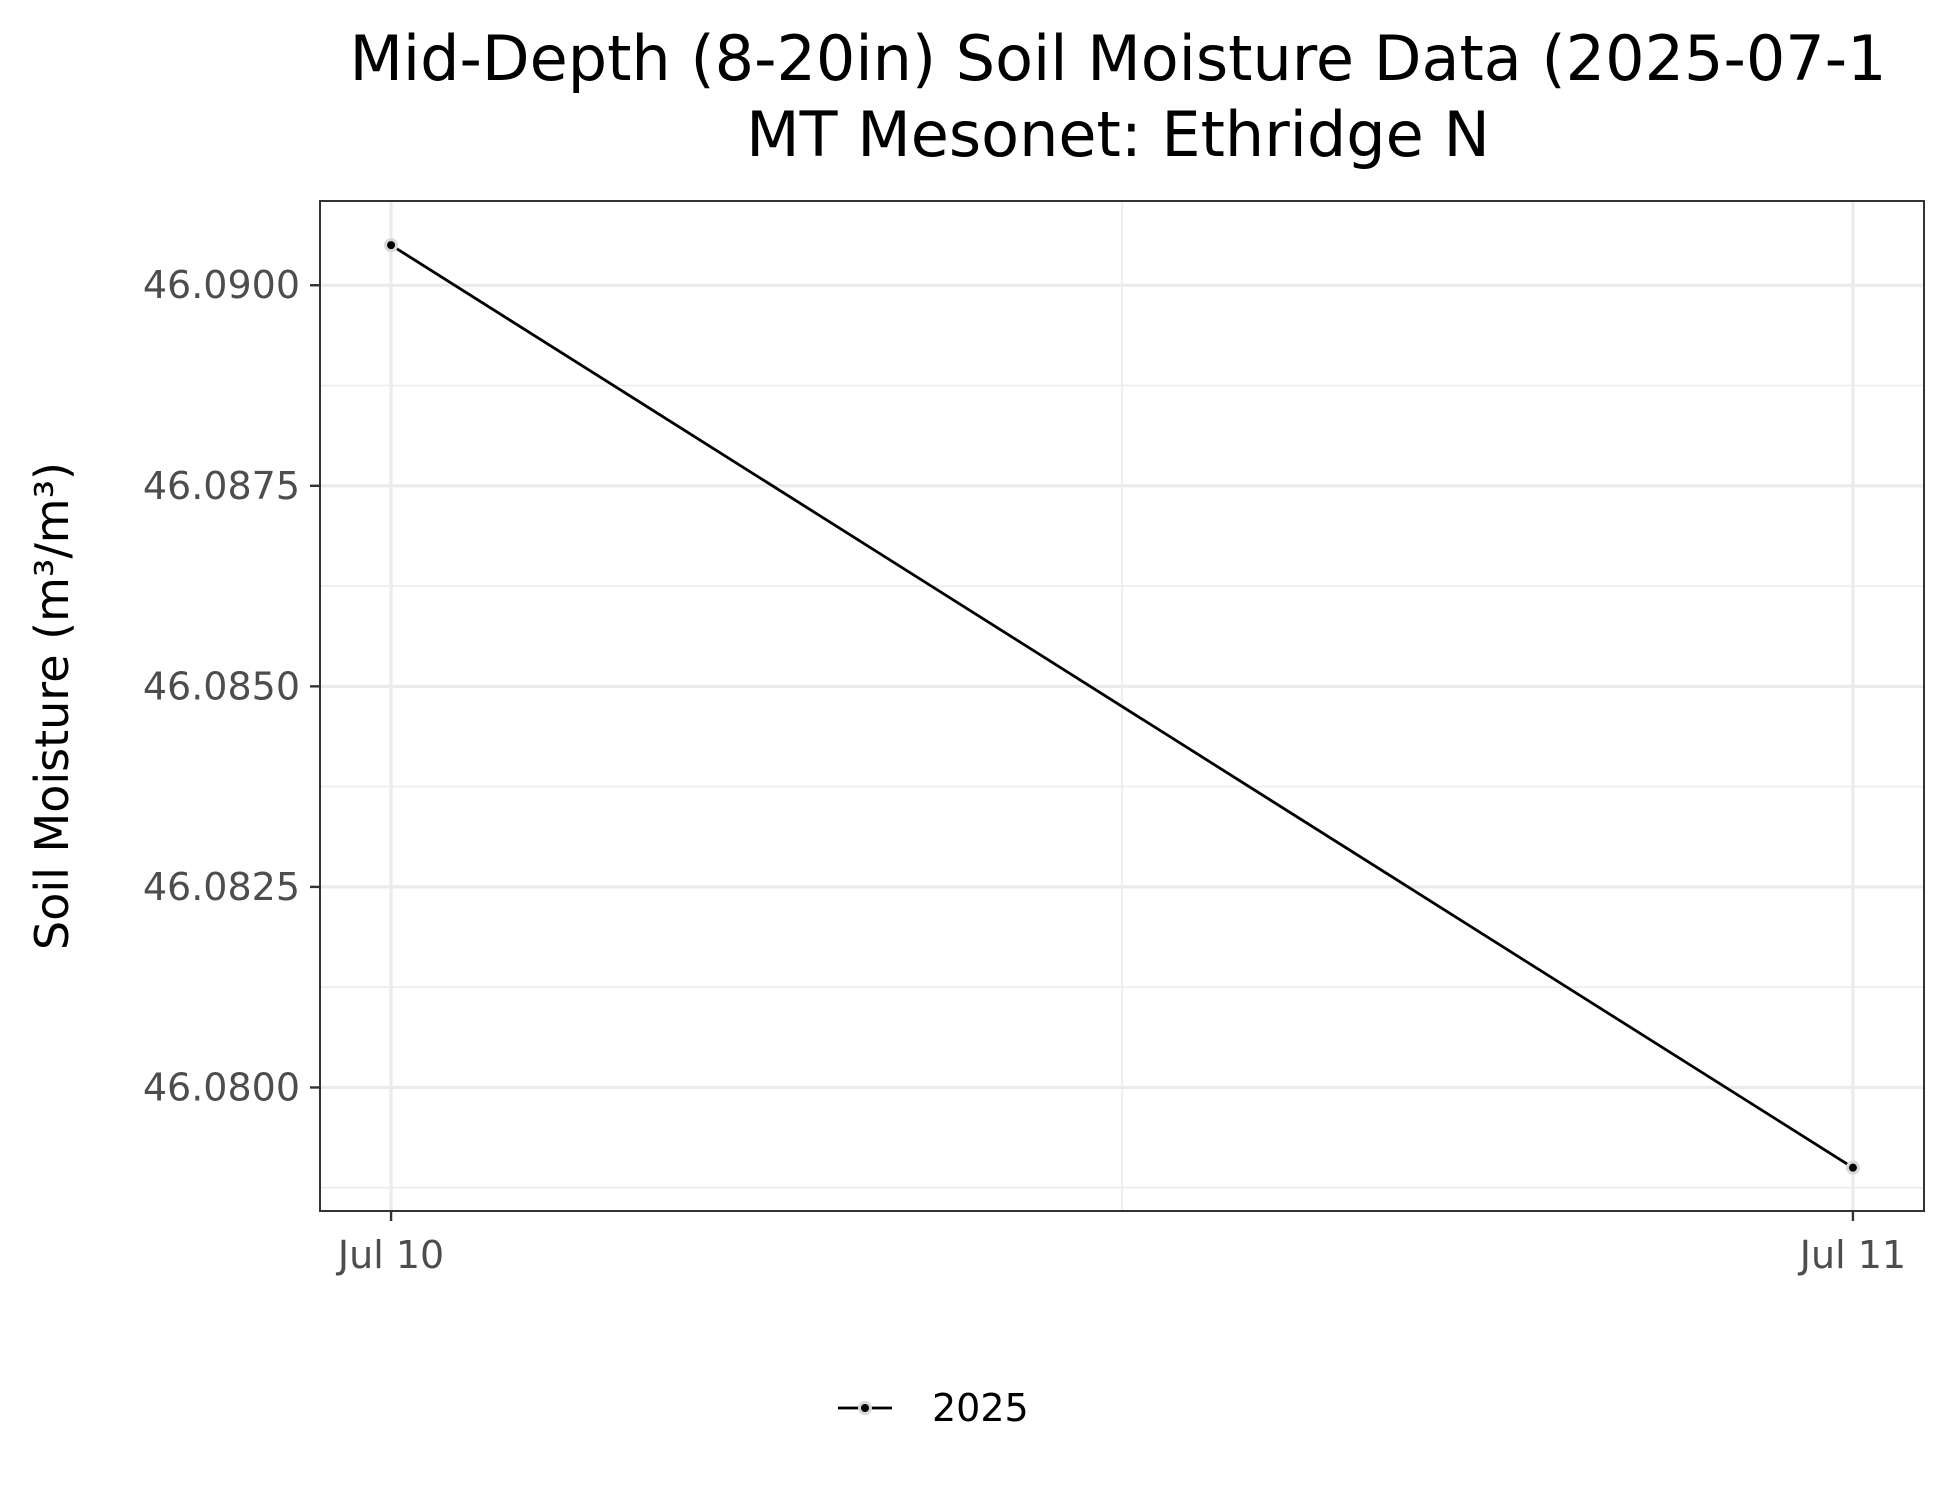 This screenshot has width=1950, height=1500. What do you see at coordinates (980, 1408) in the screenshot?
I see `legend-label: 2025` at bounding box center [980, 1408].